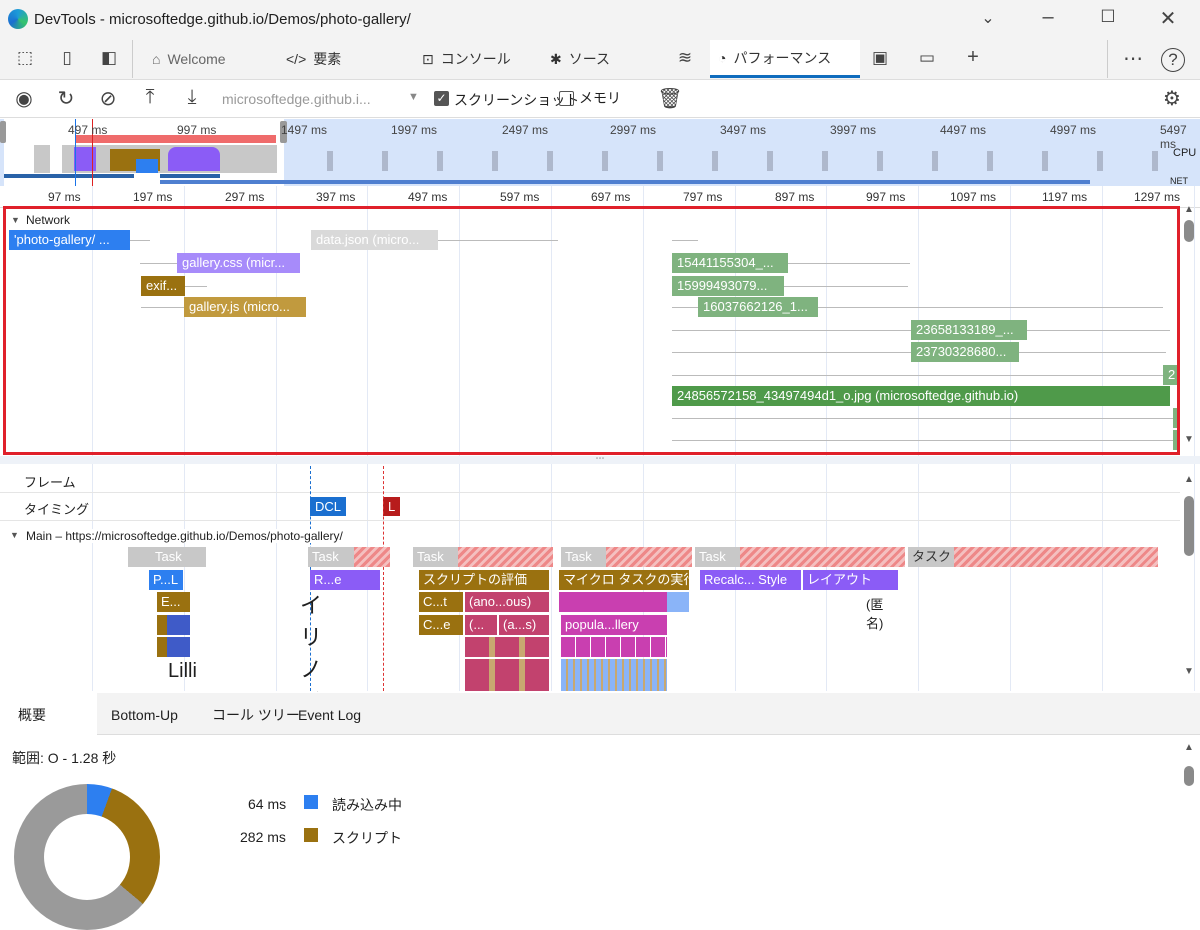 The image size is (1200, 930). Describe the element at coordinates (1168, 19) in the screenshot. I see `close-icon: ✕` at that location.